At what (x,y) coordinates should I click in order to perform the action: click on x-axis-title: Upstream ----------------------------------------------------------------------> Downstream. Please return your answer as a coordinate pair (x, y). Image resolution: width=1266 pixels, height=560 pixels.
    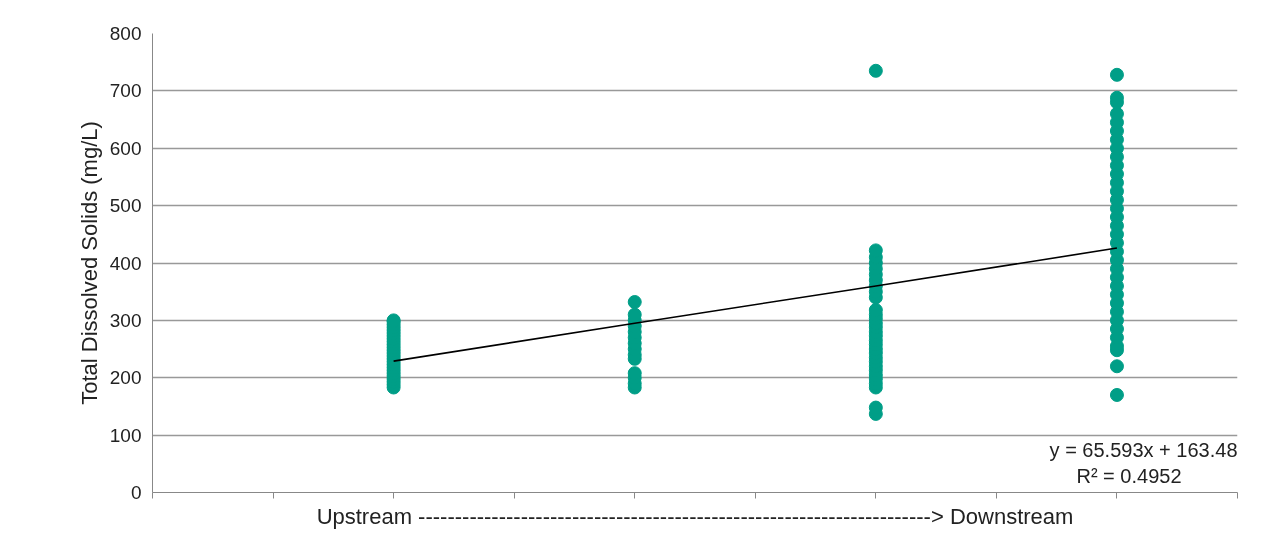
    Looking at the image, I should click on (695, 516).